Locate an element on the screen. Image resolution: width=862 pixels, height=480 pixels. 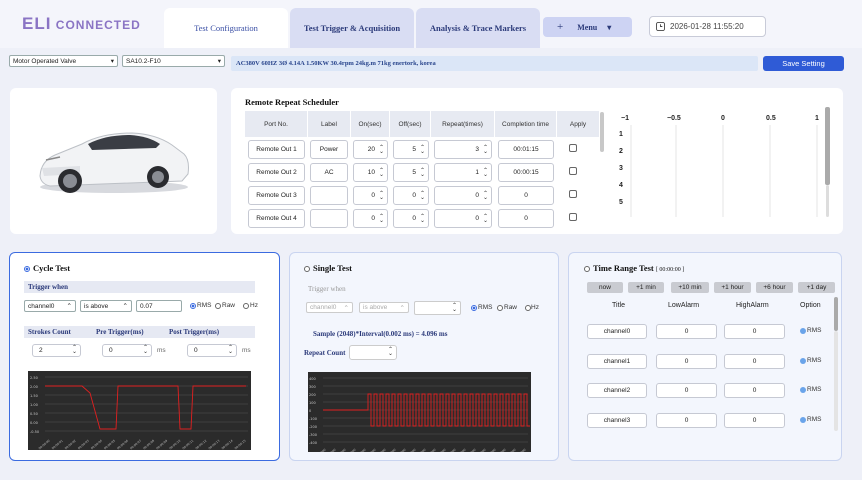
on-sec-input: 10 ⌃ ⌄ is located at coordinates (370, 172).